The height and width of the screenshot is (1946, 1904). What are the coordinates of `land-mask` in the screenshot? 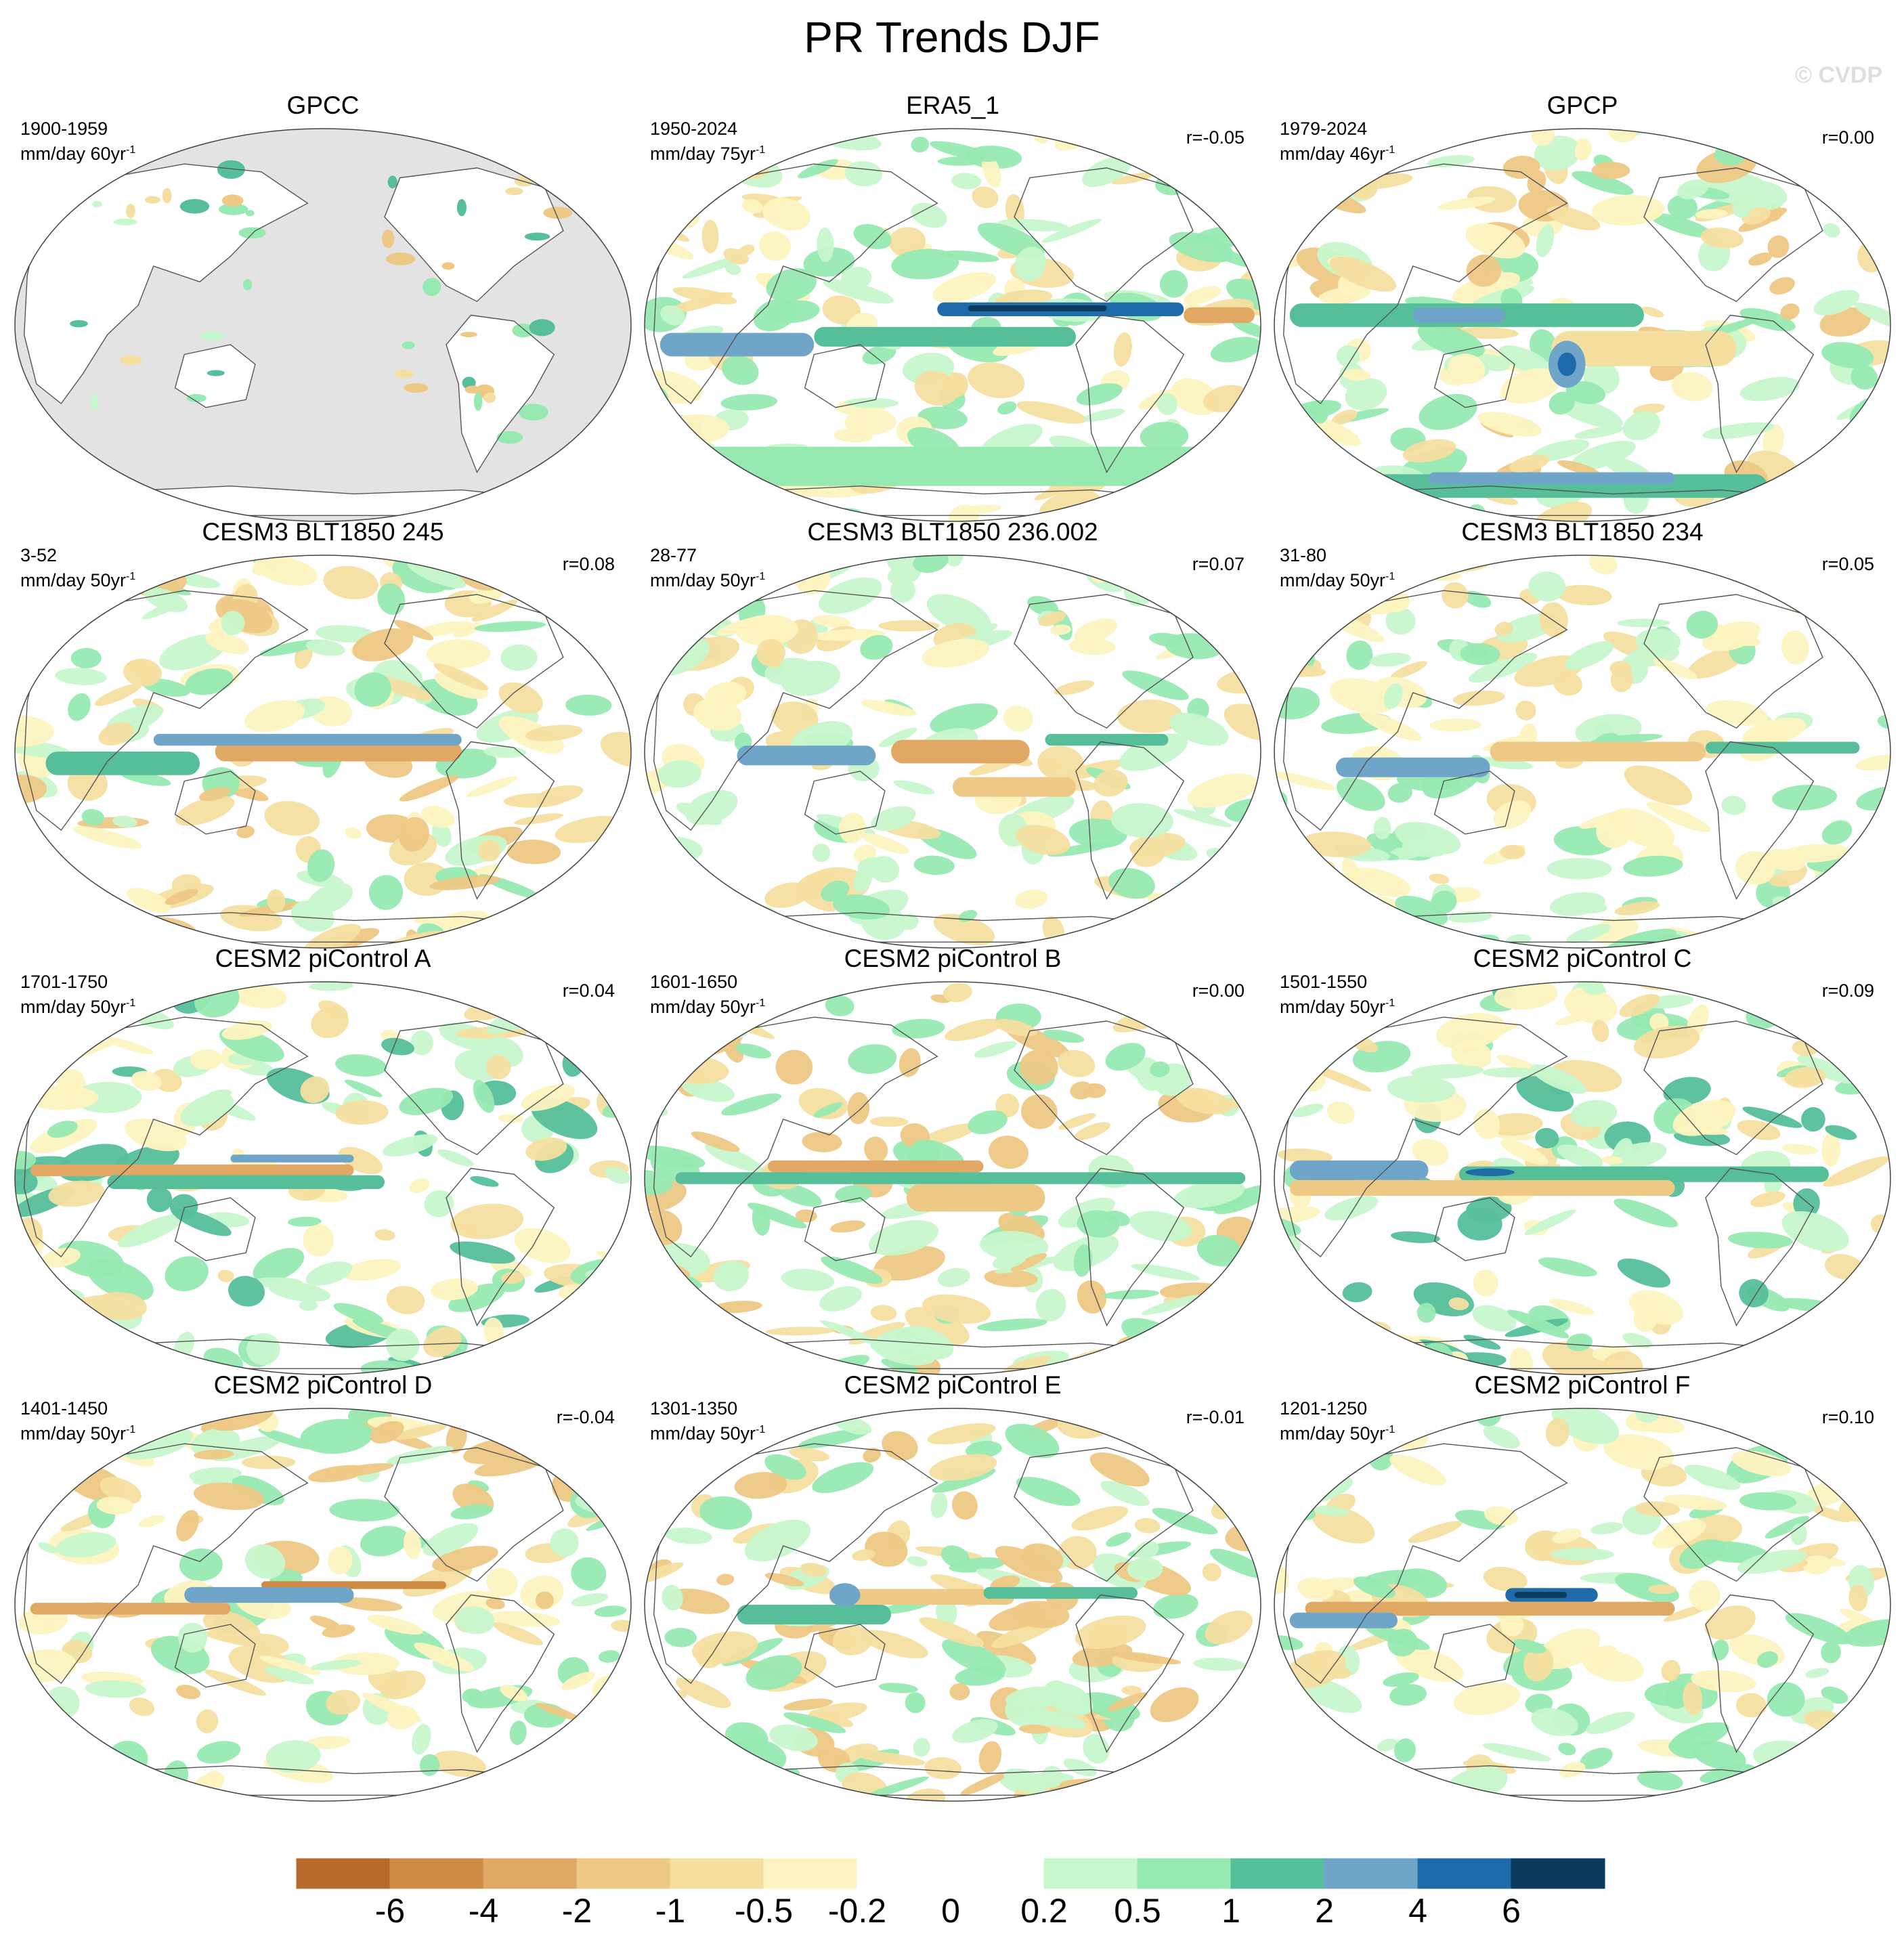 It's located at (501, 394).